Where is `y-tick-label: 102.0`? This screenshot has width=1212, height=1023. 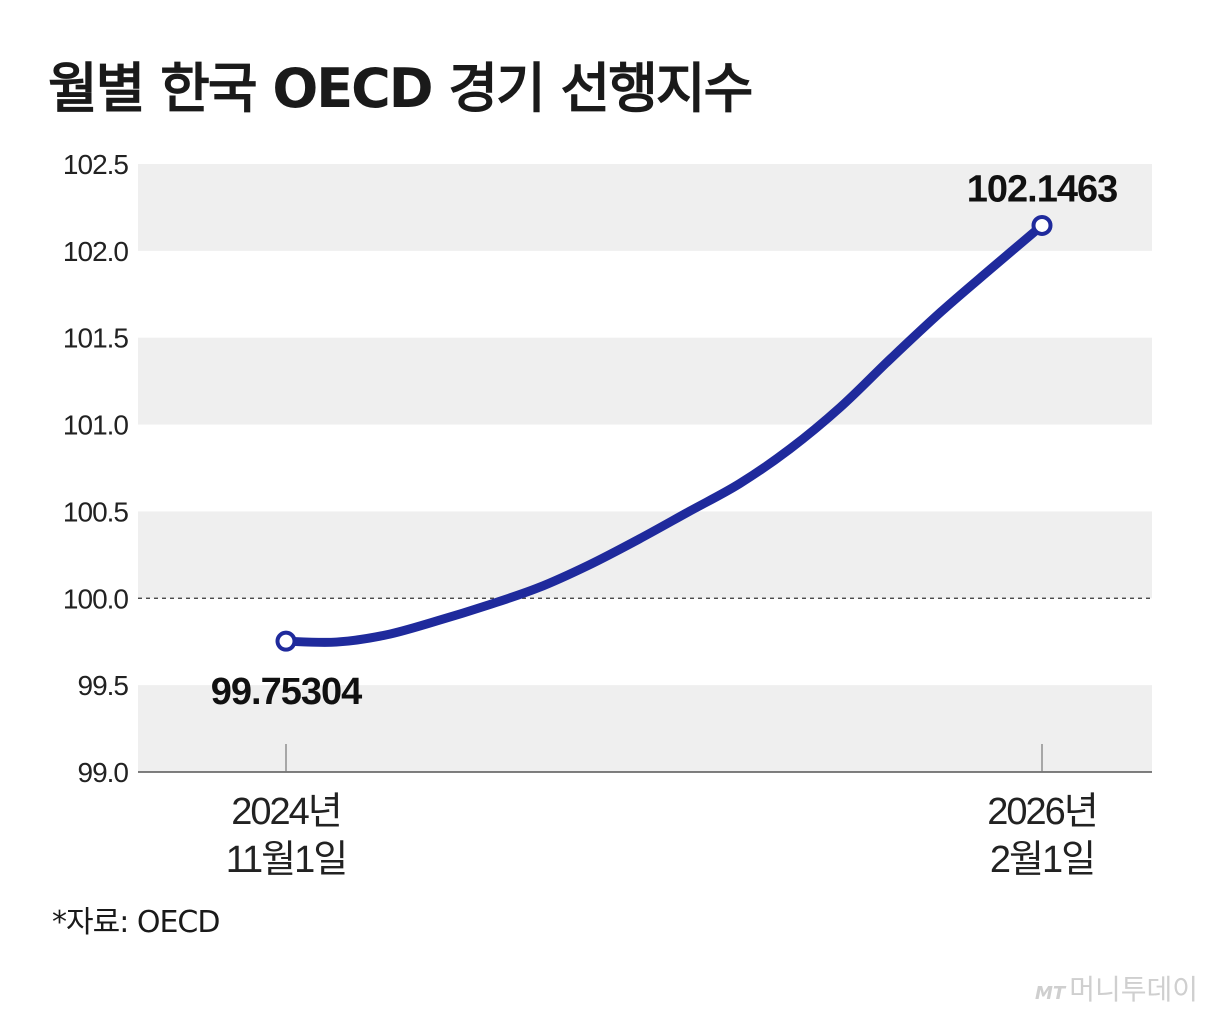 y-tick-label: 102.0 is located at coordinates (95, 251).